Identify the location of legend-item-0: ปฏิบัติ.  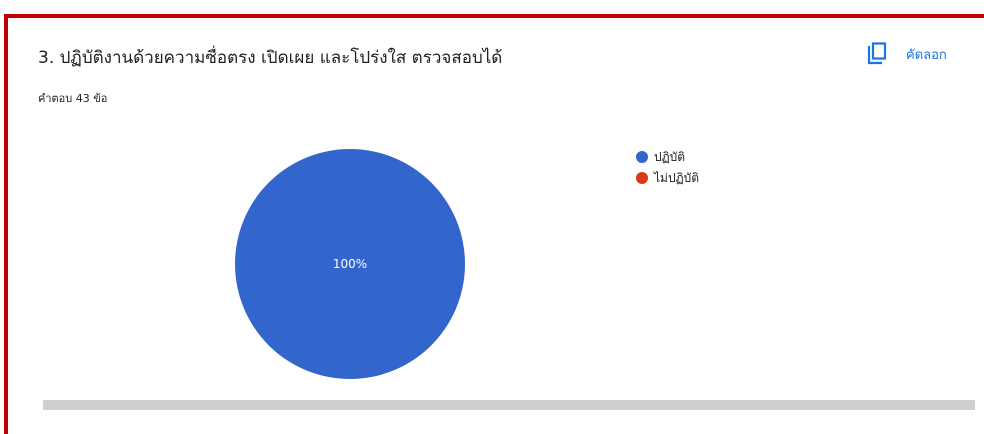
(667, 157).